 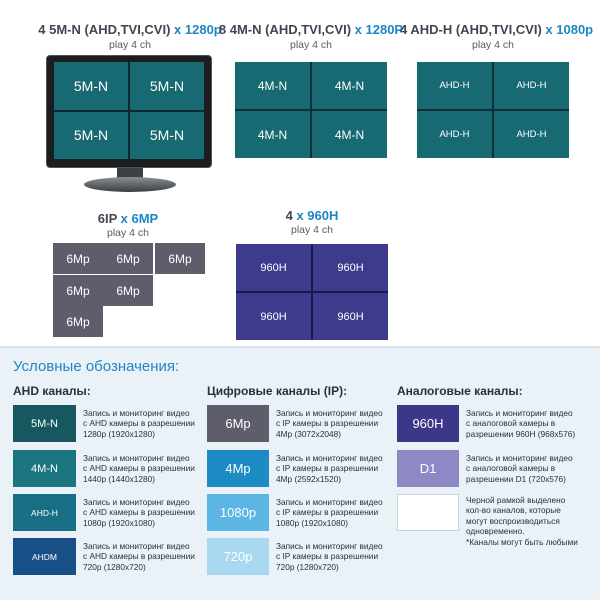 I want to click on grid-960h: 960H 960H 960H 960H, so click(x=312, y=292).